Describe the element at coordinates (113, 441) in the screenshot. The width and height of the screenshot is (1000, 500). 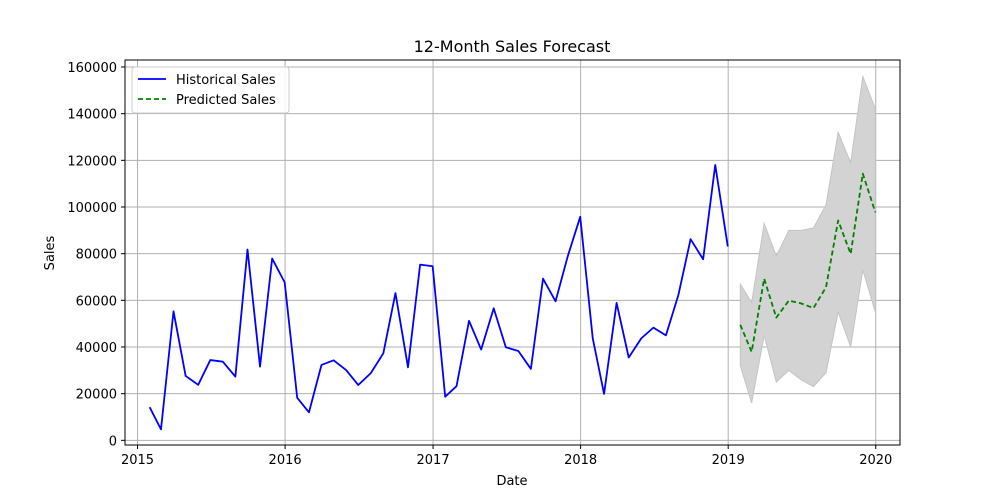
I see `y-tick-label: 0` at that location.